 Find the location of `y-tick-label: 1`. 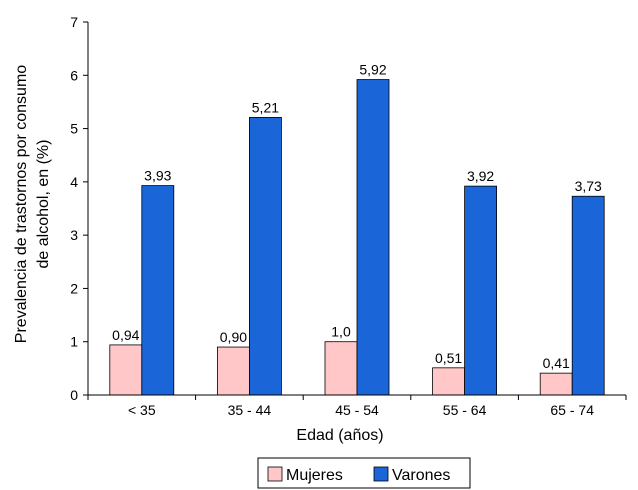

y-tick-label: 1 is located at coordinates (74, 342).